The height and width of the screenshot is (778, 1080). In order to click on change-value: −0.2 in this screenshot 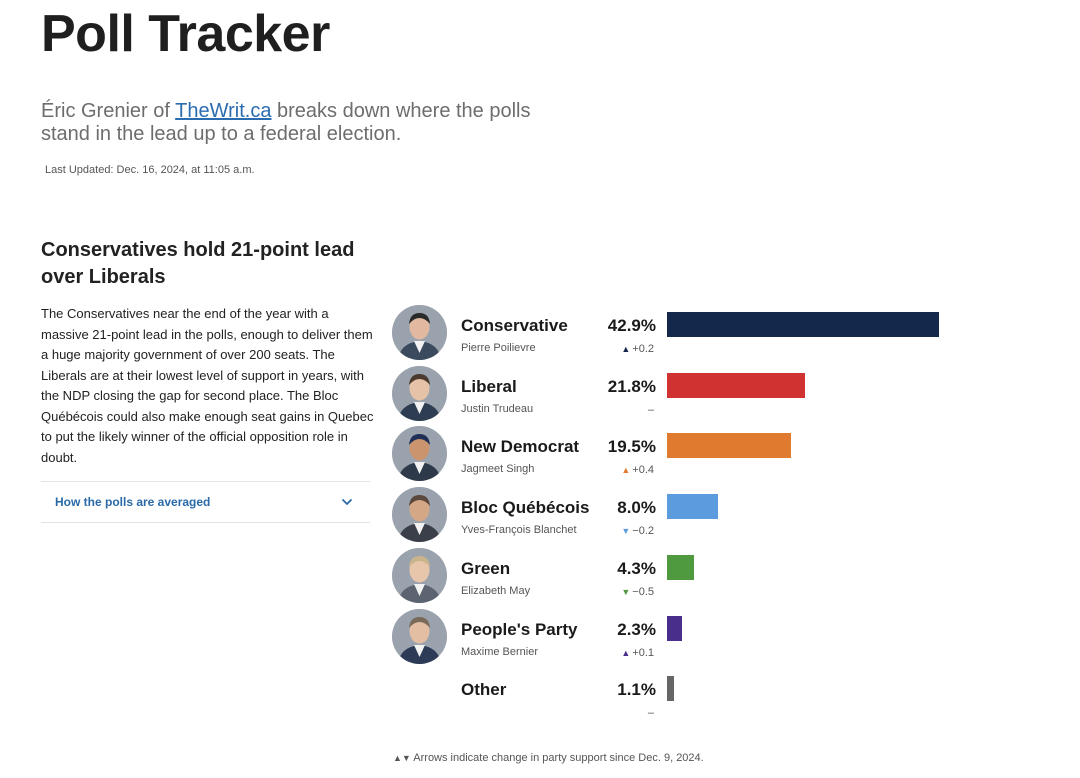, I will do `click(643, 531)`.